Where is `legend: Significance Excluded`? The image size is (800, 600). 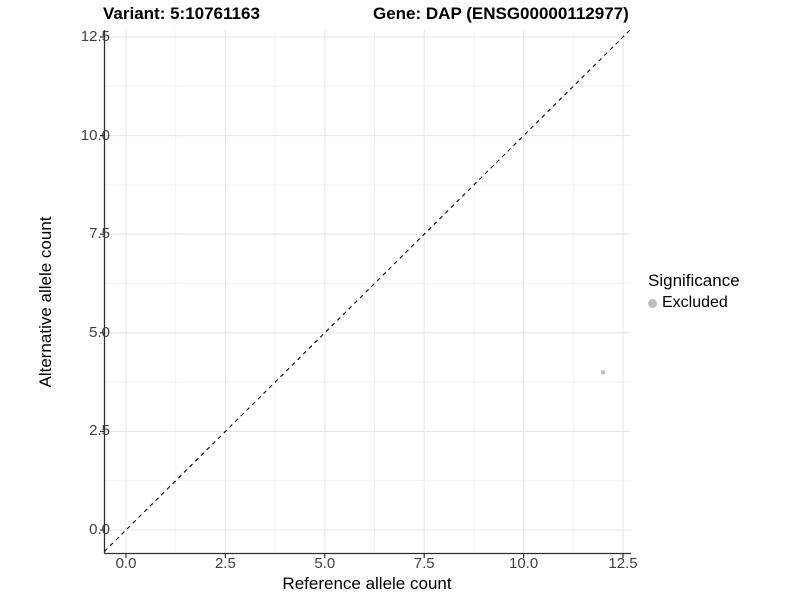
legend: Significance Excluded is located at coordinates (694, 291).